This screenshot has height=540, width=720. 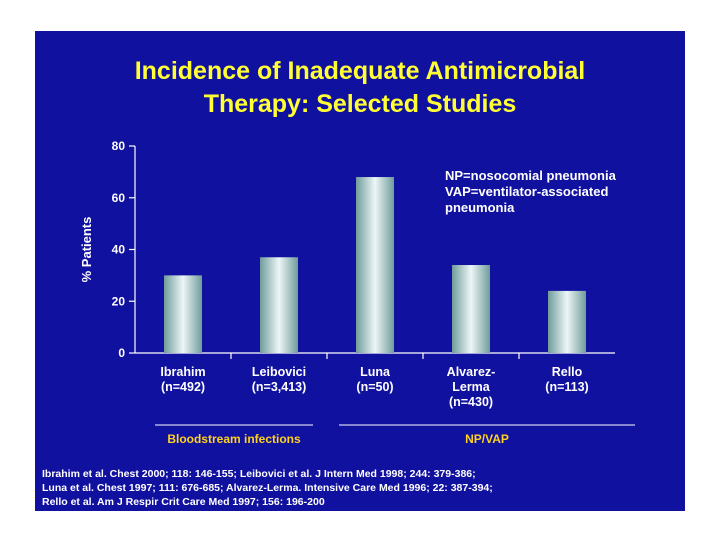 I want to click on bar-luna, so click(x=375, y=265).